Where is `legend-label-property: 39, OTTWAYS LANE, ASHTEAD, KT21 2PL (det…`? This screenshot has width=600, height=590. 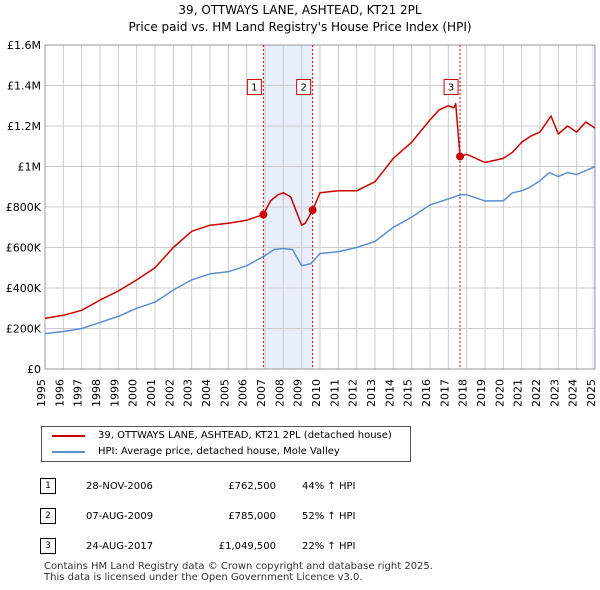
legend-label-property: 39, OTTWAYS LANE, ASHTEAD, KT21 2PL (det… is located at coordinates (245, 435).